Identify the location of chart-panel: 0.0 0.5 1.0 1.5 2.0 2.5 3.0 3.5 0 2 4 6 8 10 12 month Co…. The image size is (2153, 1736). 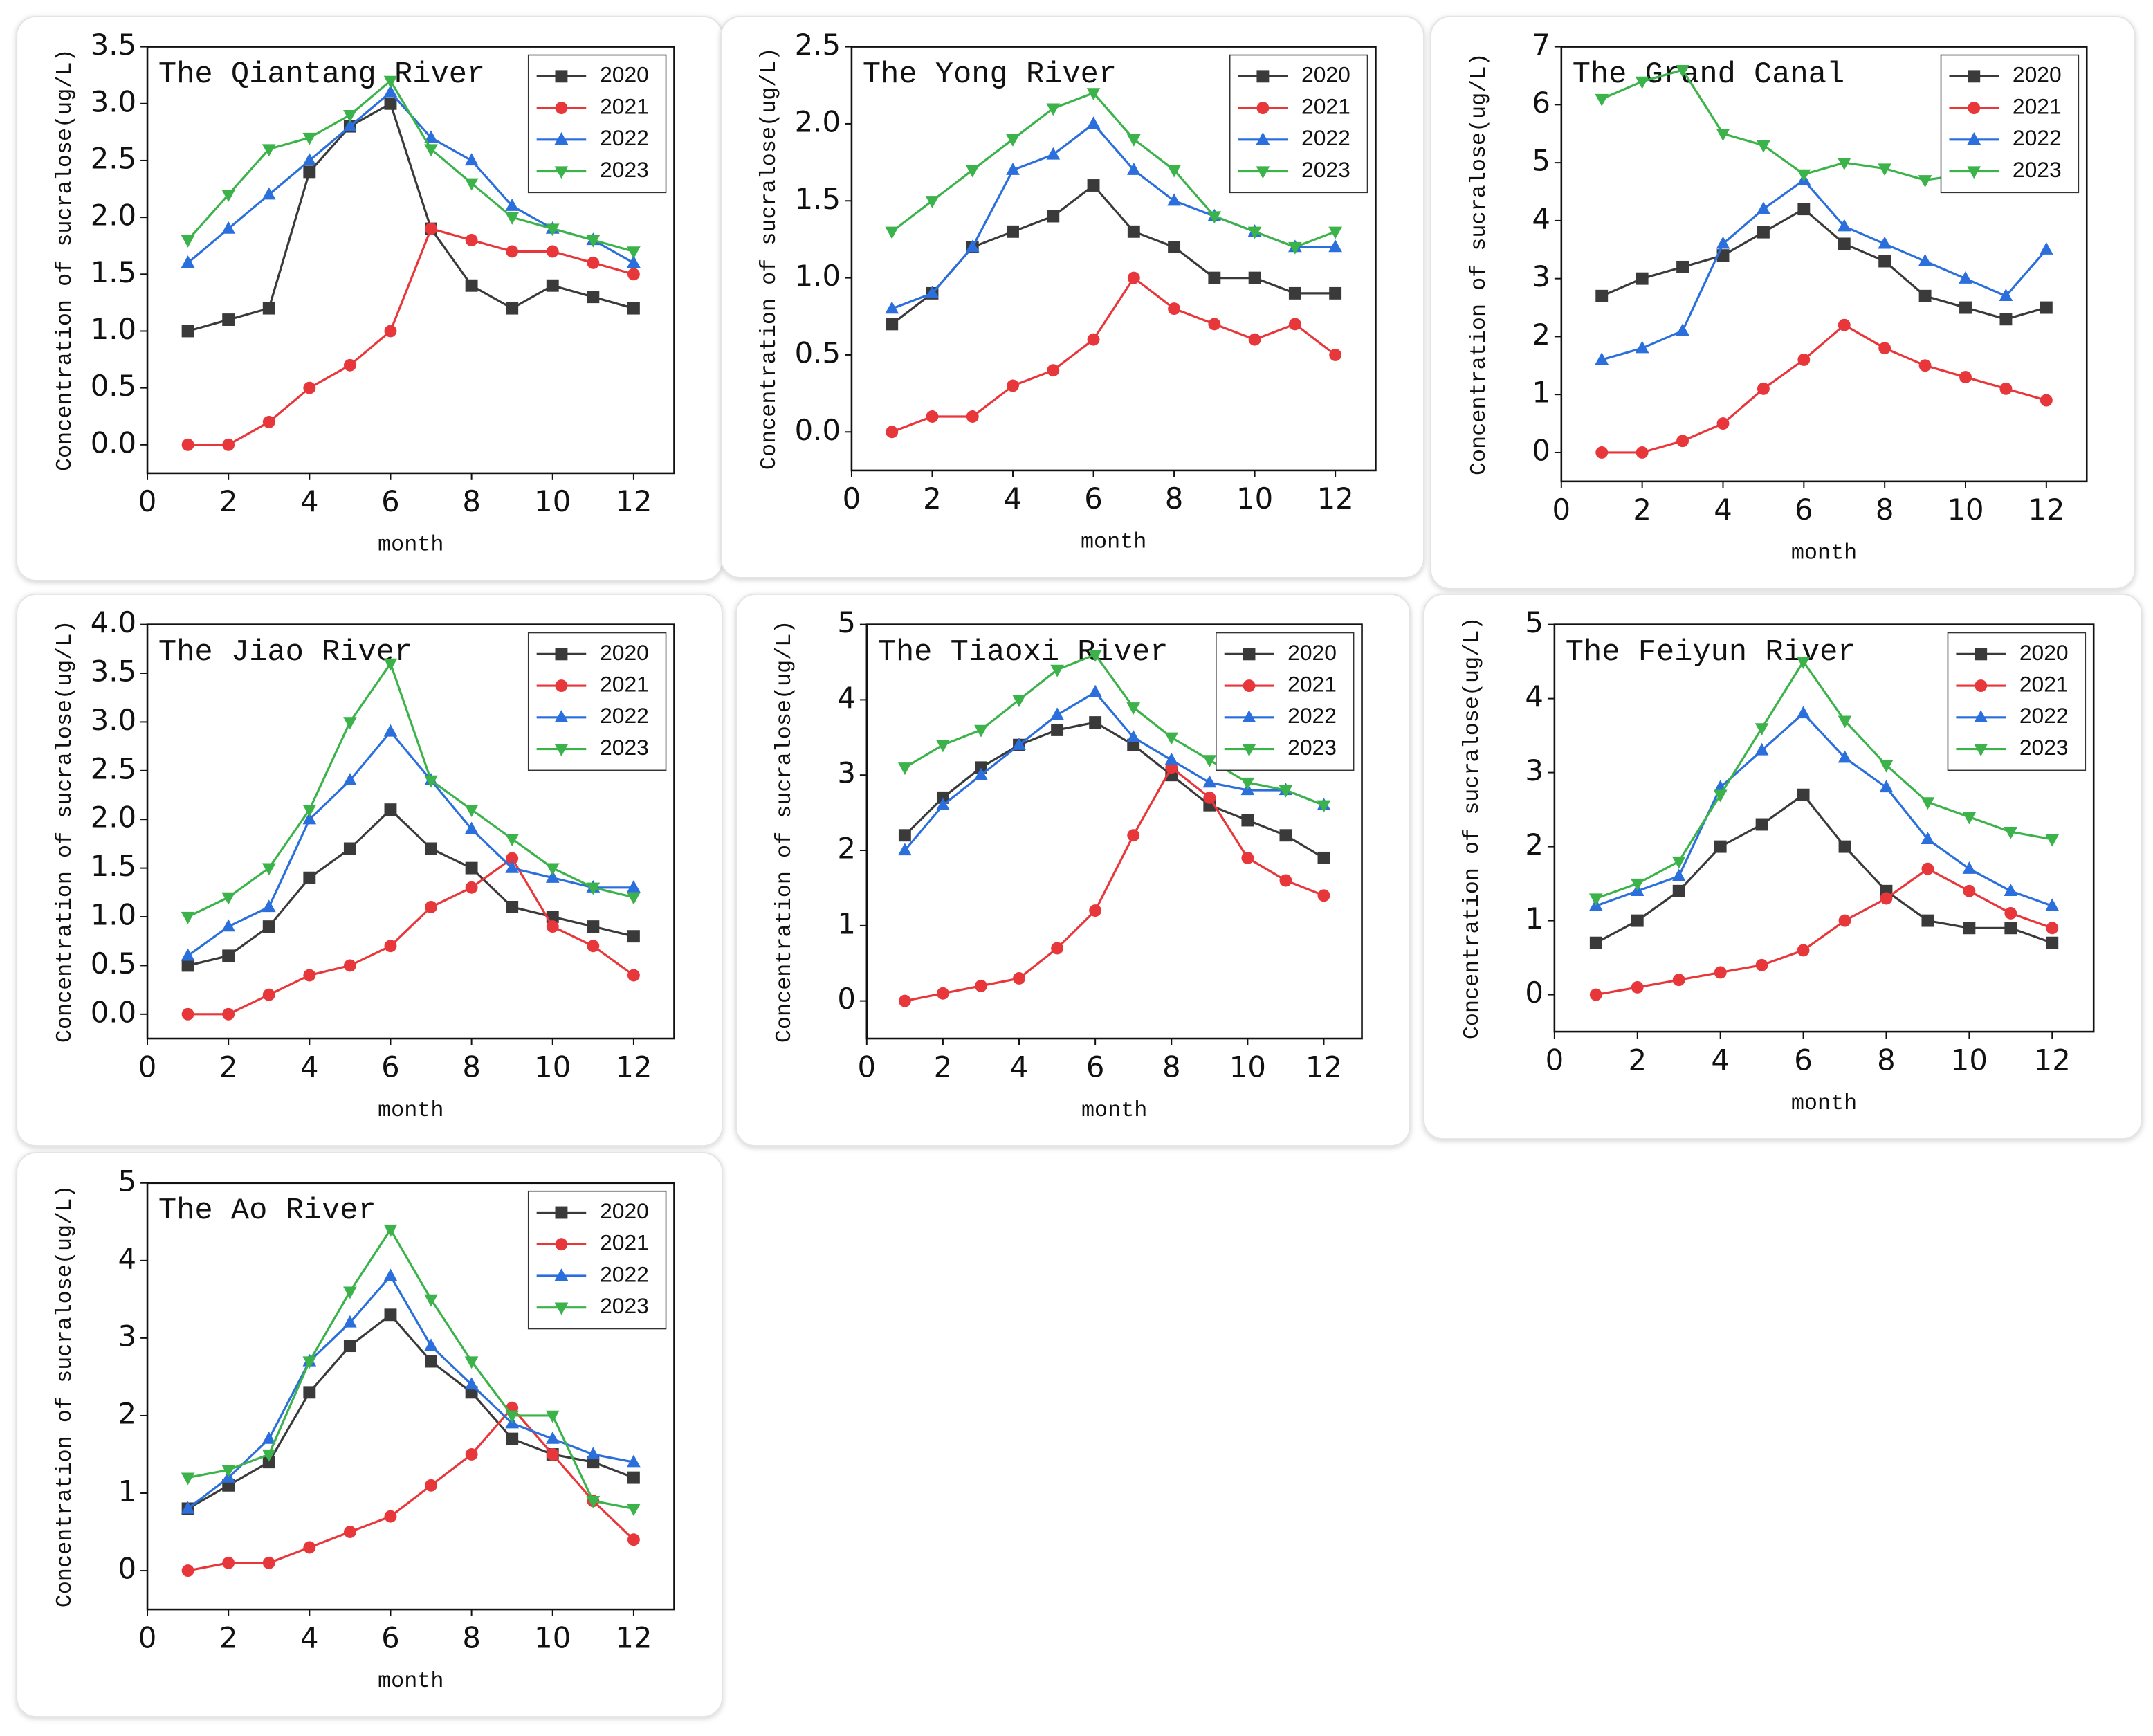
(370, 298).